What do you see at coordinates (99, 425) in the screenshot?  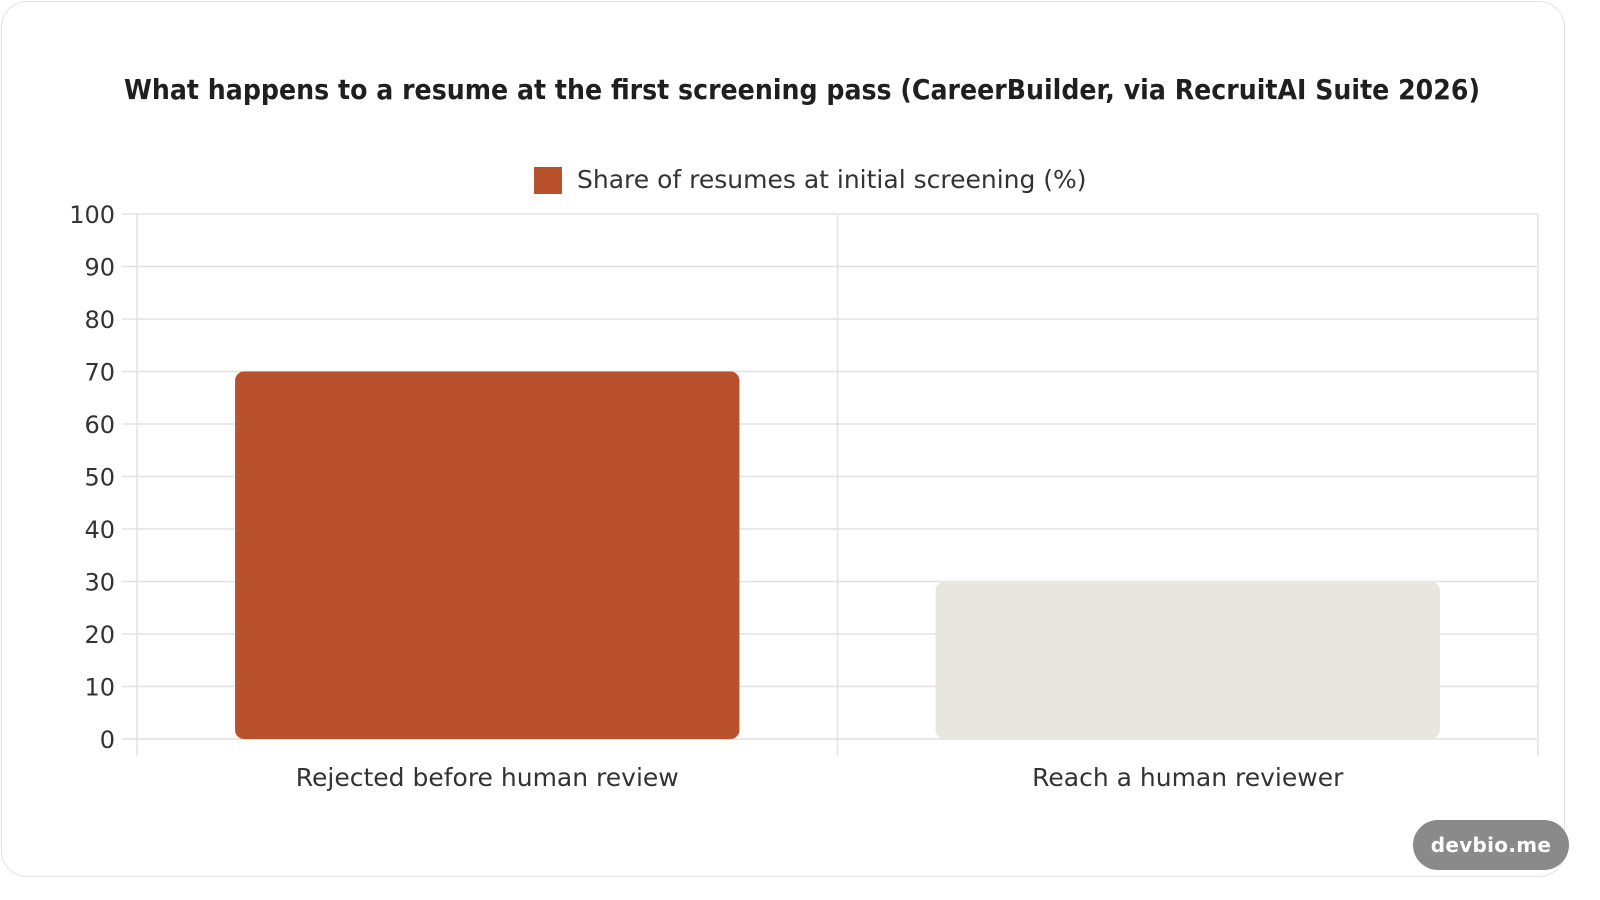 I see `y-tick-label: 60` at bounding box center [99, 425].